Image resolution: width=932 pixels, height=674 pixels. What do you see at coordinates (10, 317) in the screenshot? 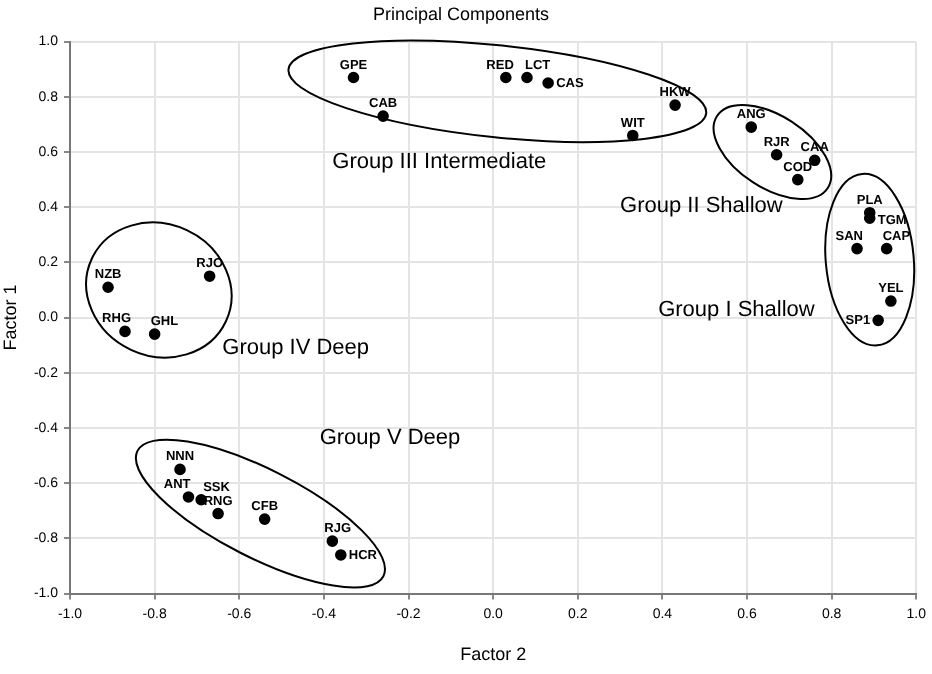
I see `y-axis-title: Factor 1` at bounding box center [10, 317].